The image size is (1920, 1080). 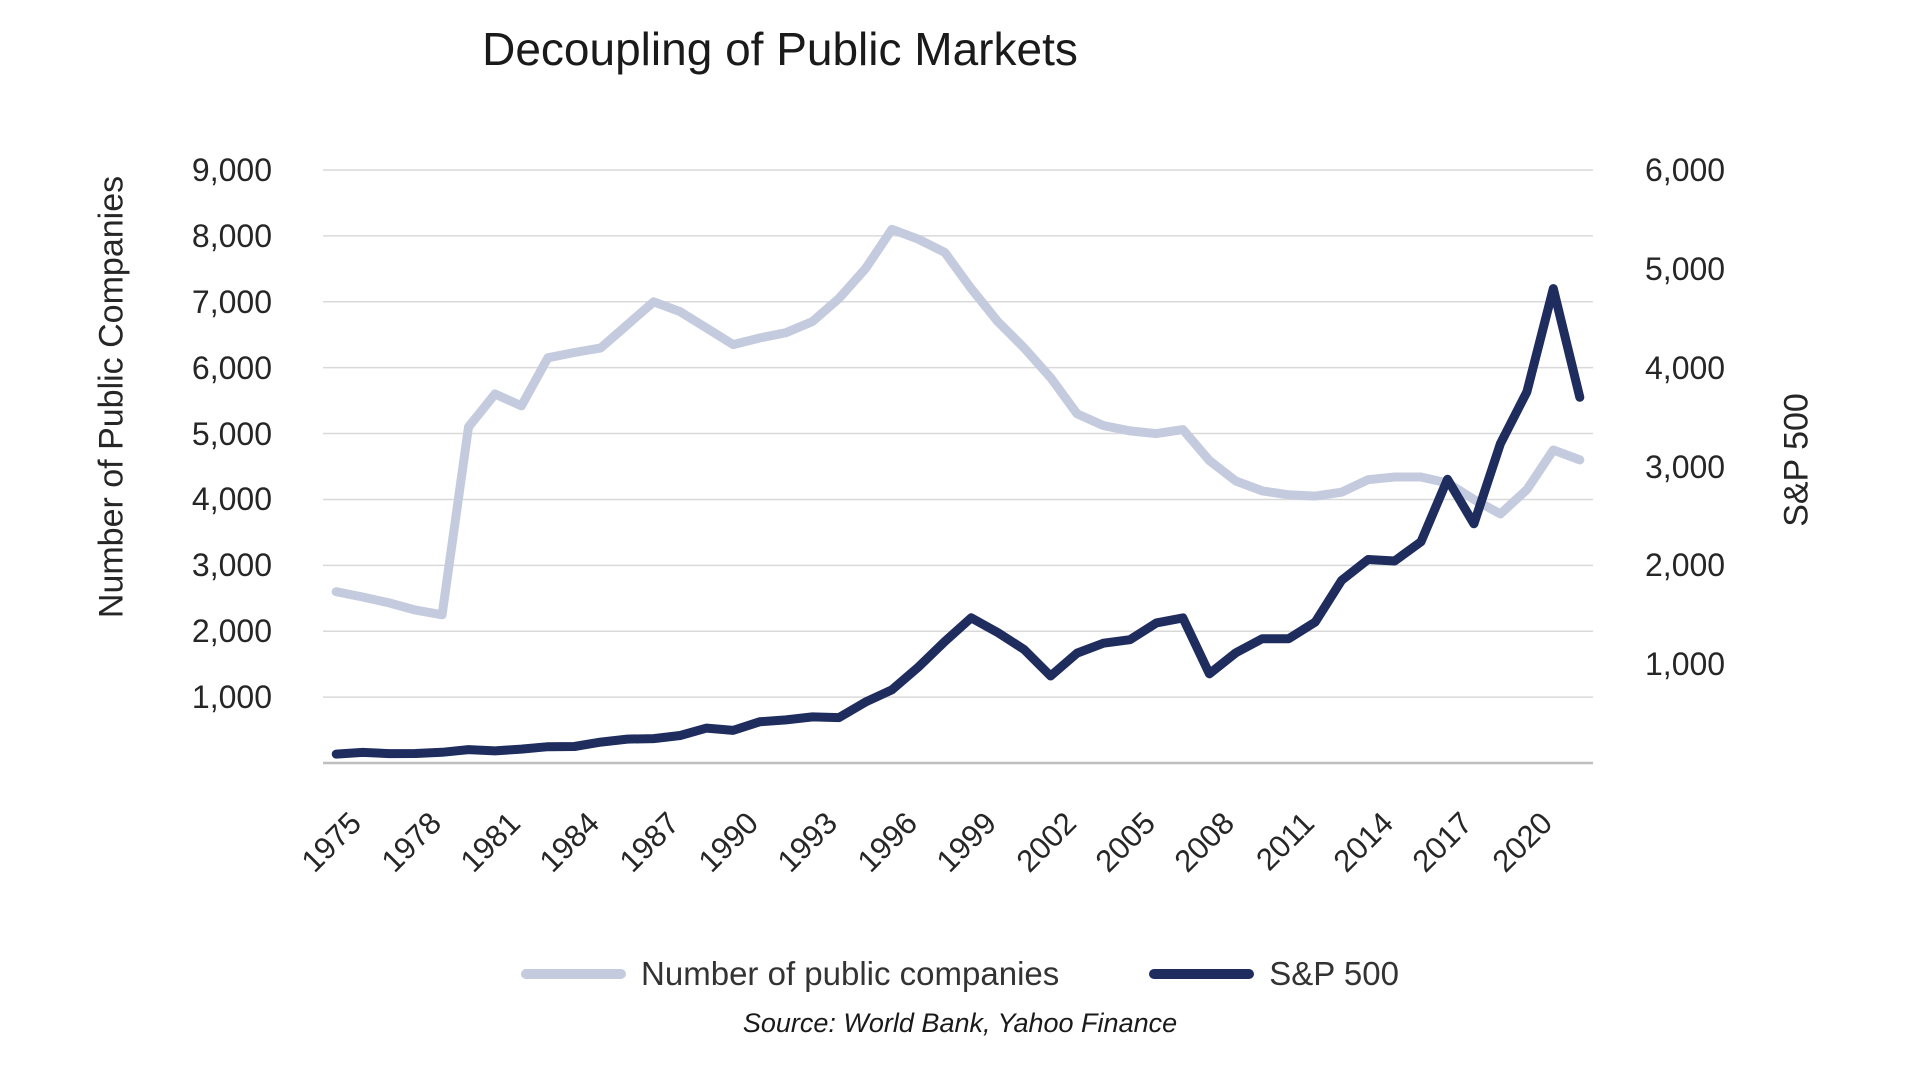 I want to click on legend-label-public-companies: Number of public companies, so click(x=850, y=973).